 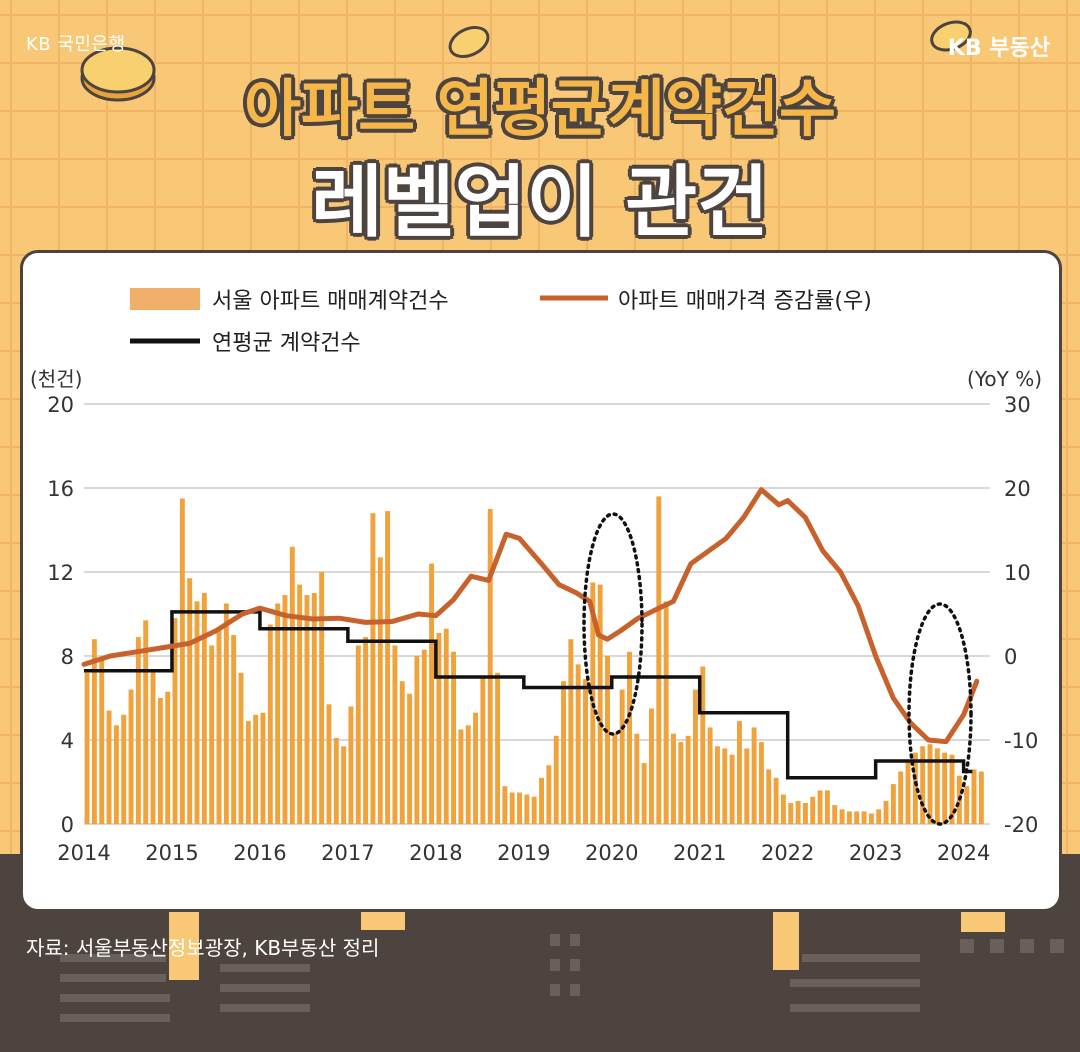 What do you see at coordinates (1017, 489) in the screenshot?
I see `y-tick-right: 20` at bounding box center [1017, 489].